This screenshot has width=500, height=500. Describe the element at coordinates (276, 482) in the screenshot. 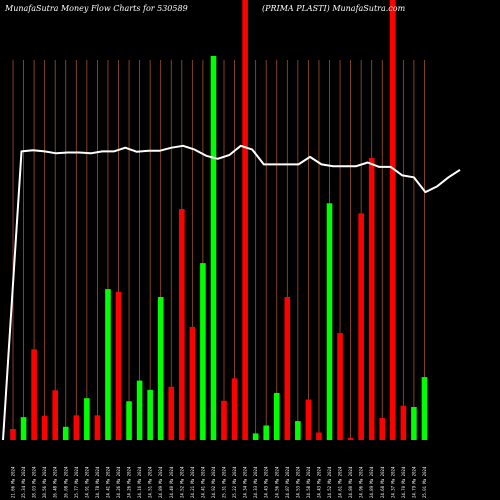

I see `x-tick-label: 24.56 Ma 2024` at that location.